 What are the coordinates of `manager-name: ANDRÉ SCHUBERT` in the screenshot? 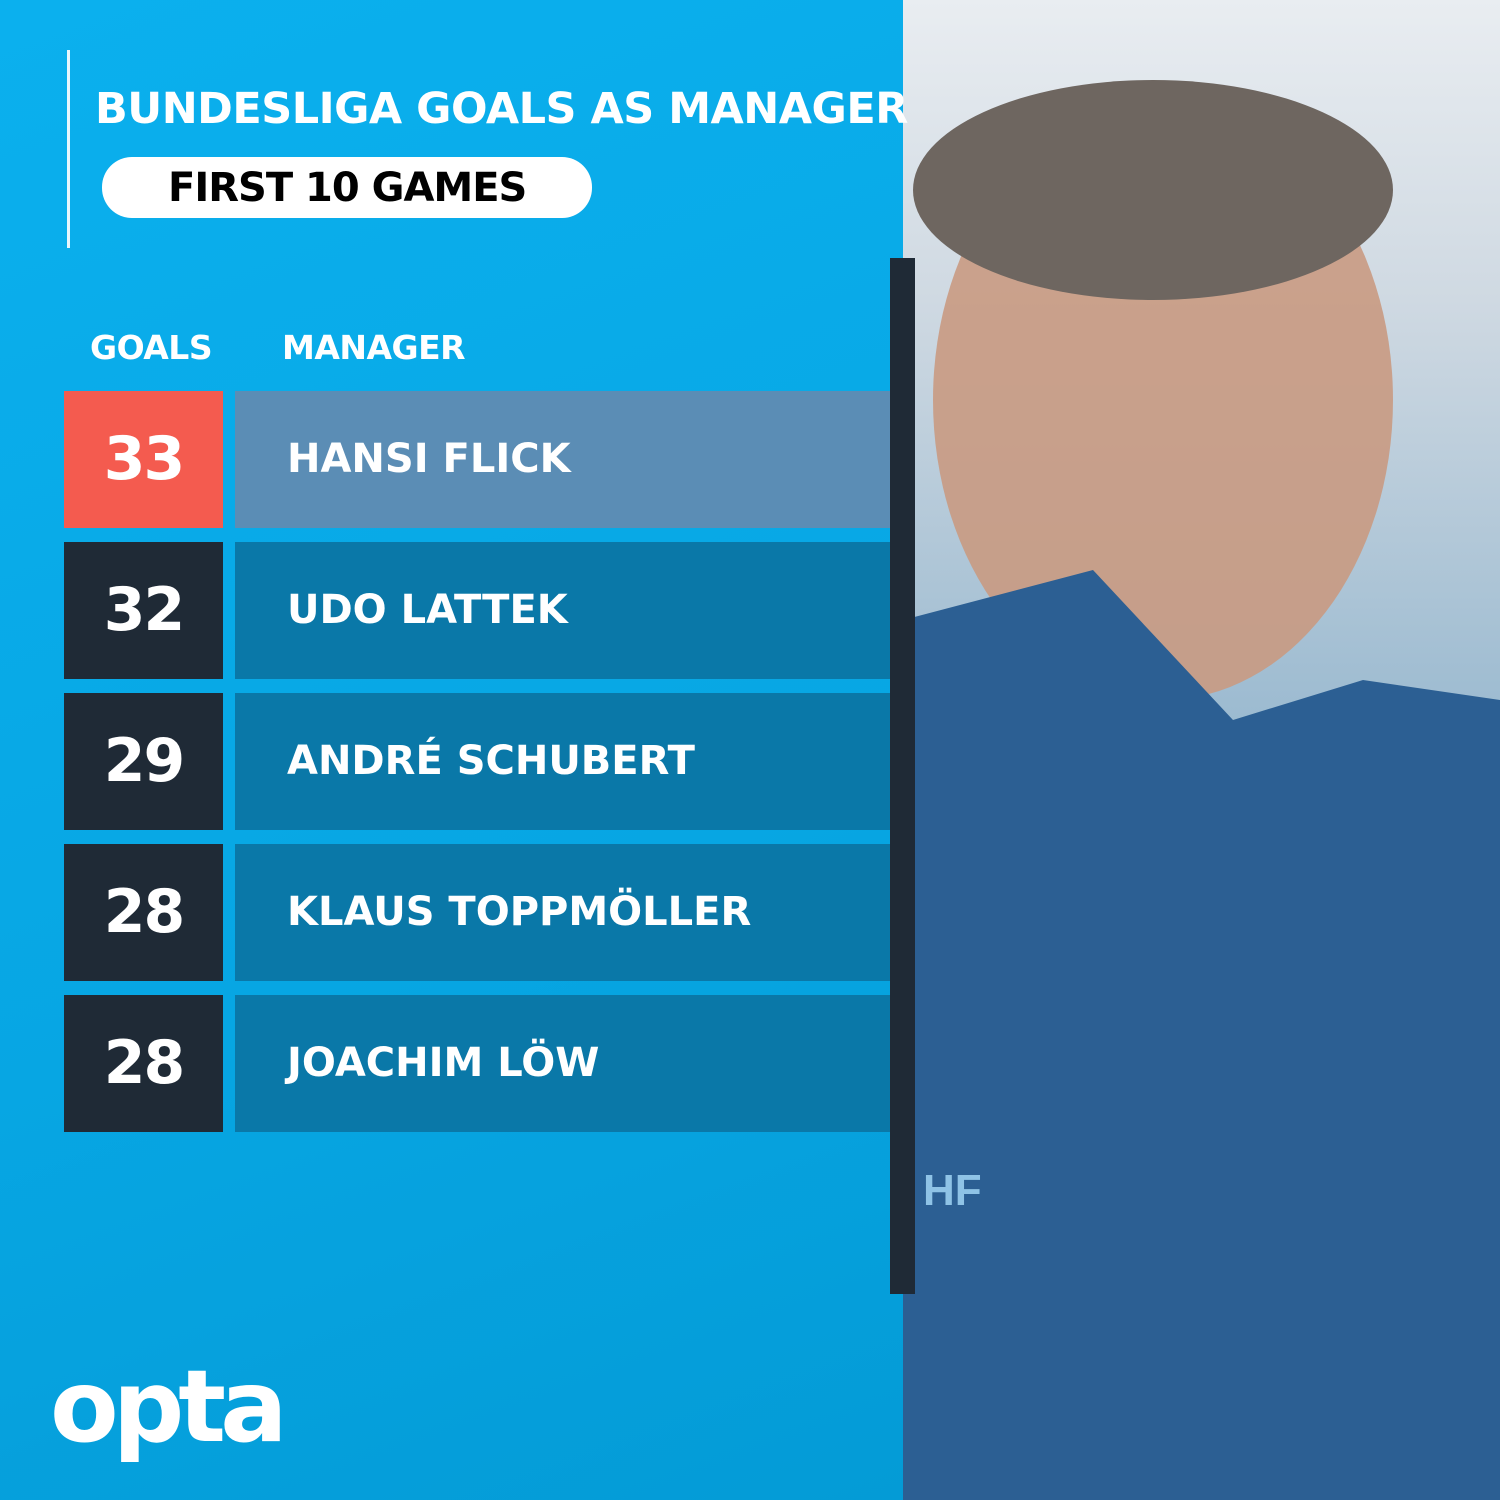 It's located at (562, 761).